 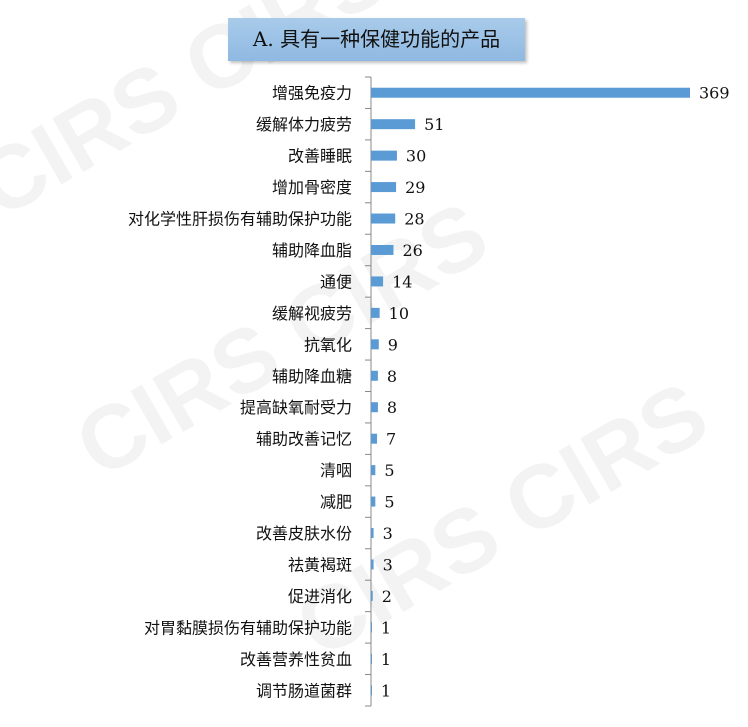 What do you see at coordinates (312, 250) in the screenshot?
I see `category-label: 辅助降血脂` at bounding box center [312, 250].